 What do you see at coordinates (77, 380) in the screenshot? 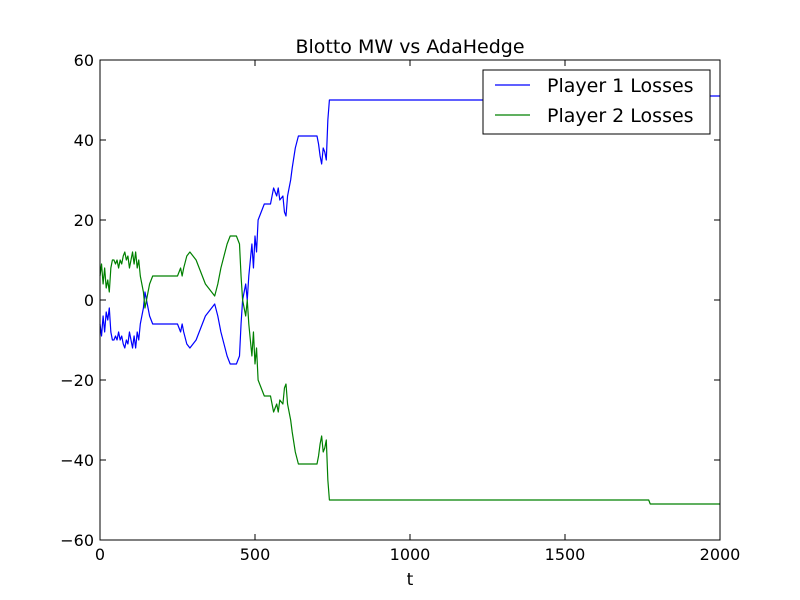
I see `y-tick-label-2: −20` at bounding box center [77, 380].